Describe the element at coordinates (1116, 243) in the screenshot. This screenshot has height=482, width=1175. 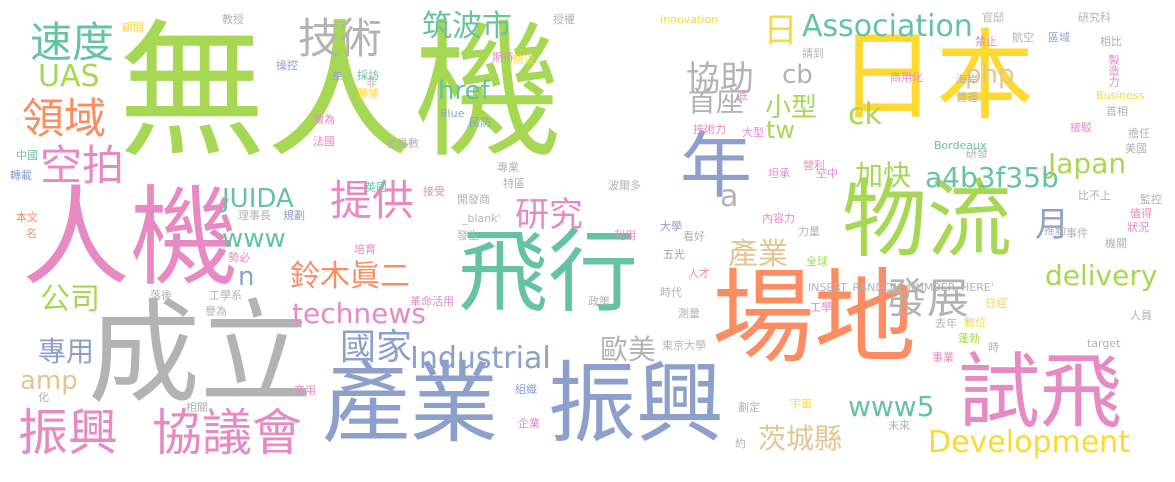
I see `cloud-word: 機關` at that location.